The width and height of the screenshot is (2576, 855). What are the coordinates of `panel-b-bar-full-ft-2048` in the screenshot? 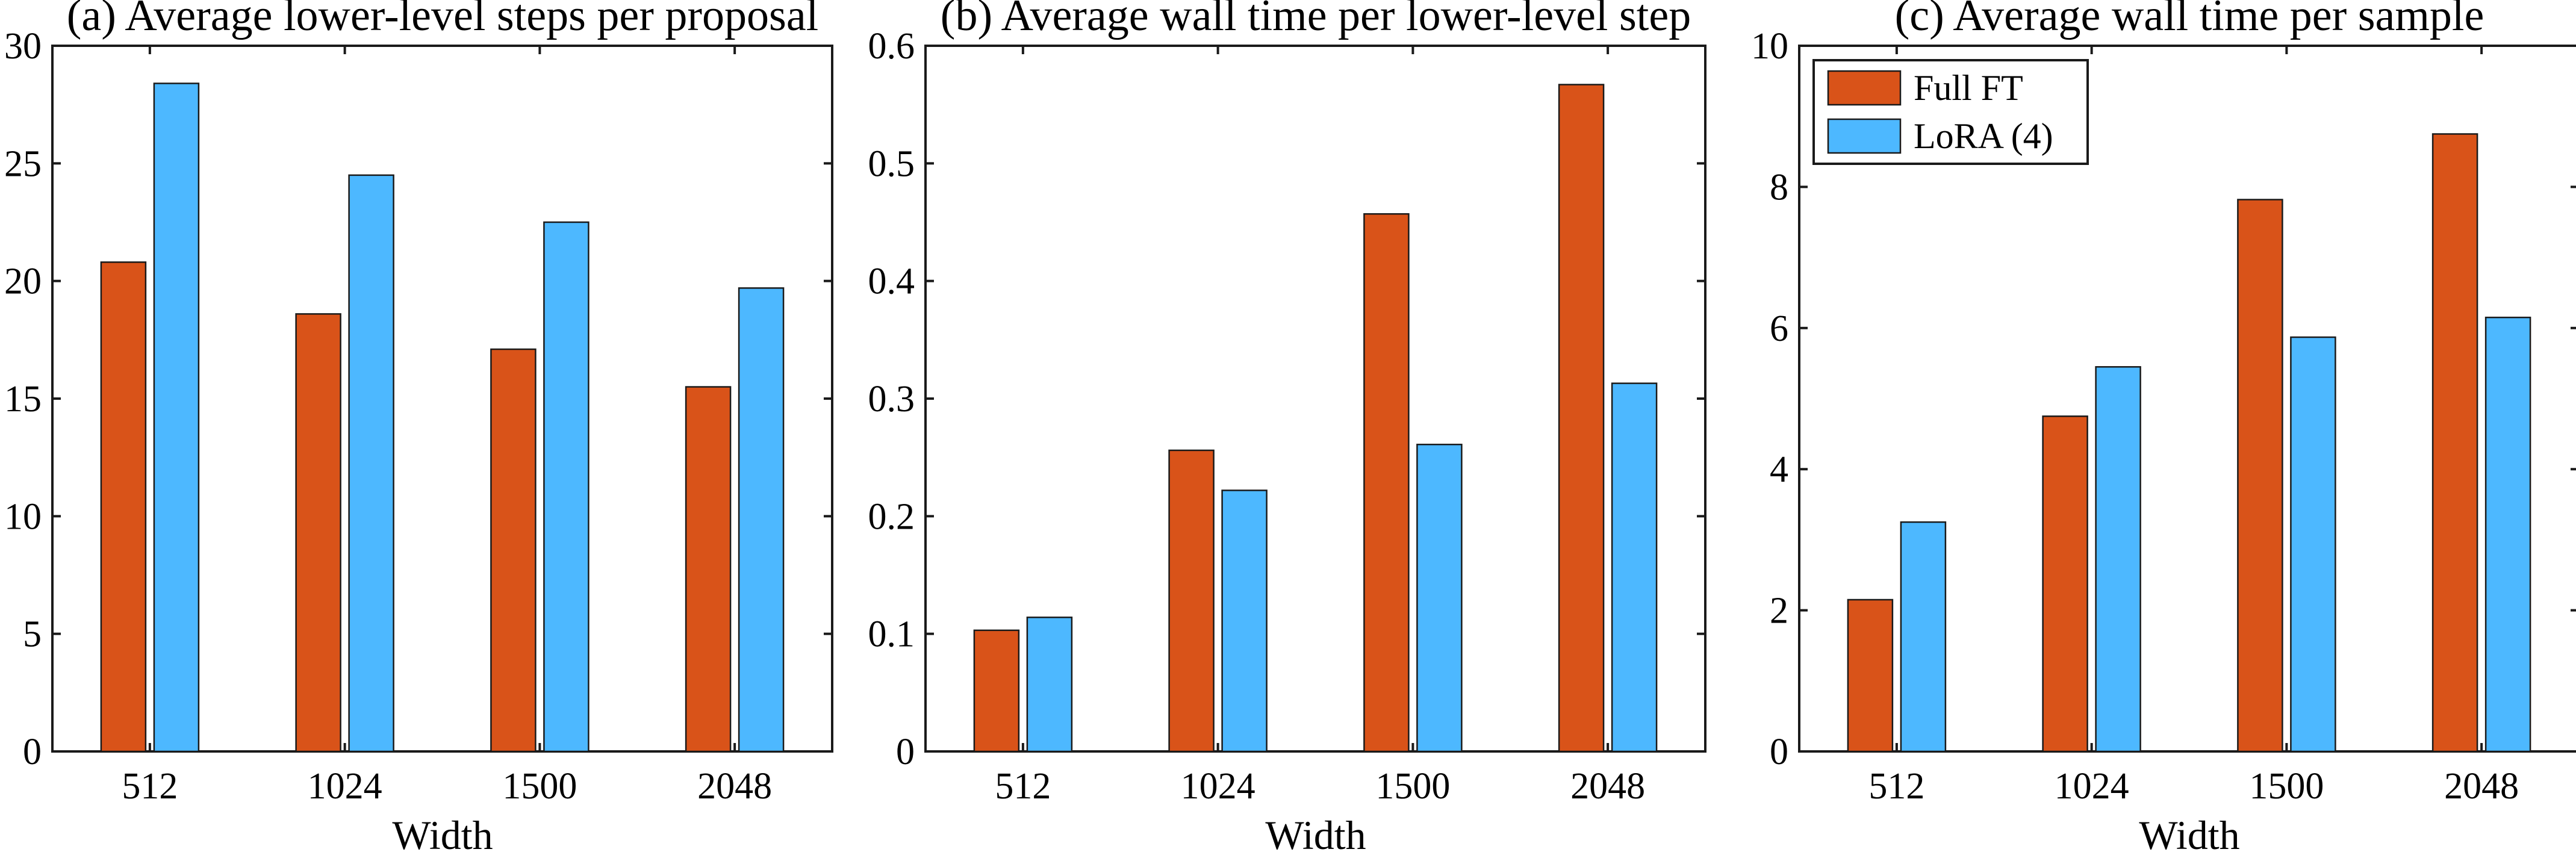 It's located at (1582, 418).